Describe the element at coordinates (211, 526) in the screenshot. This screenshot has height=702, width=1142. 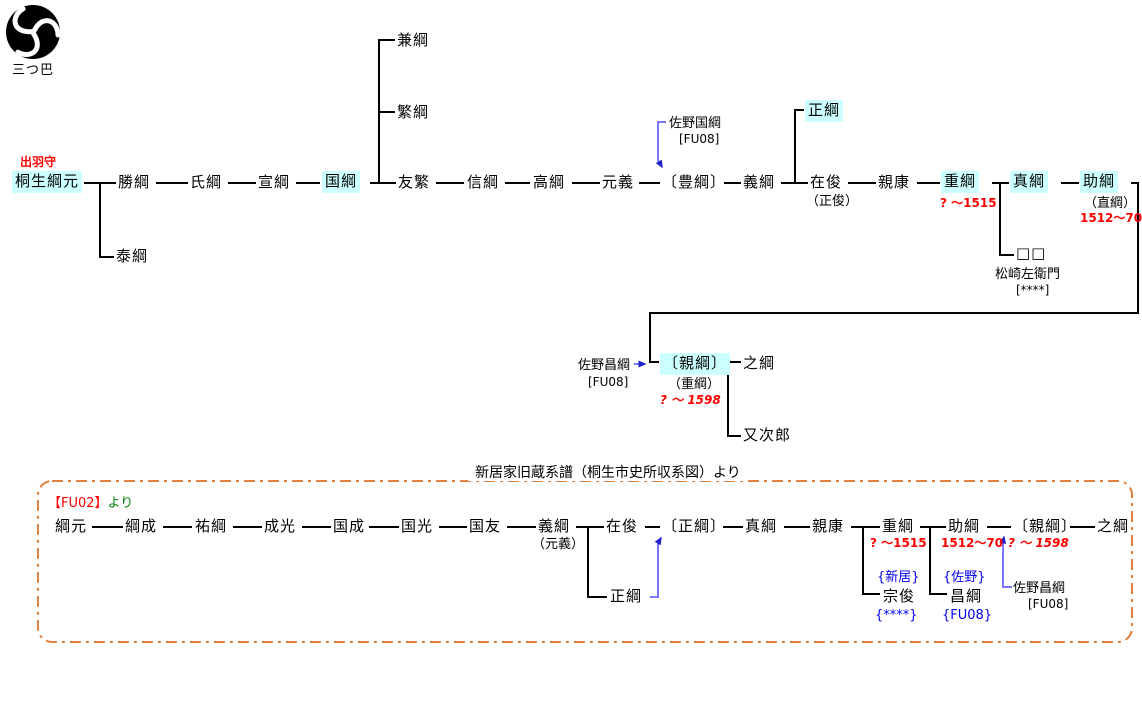
I see `node-b-suketsuna: 祐綱` at that location.